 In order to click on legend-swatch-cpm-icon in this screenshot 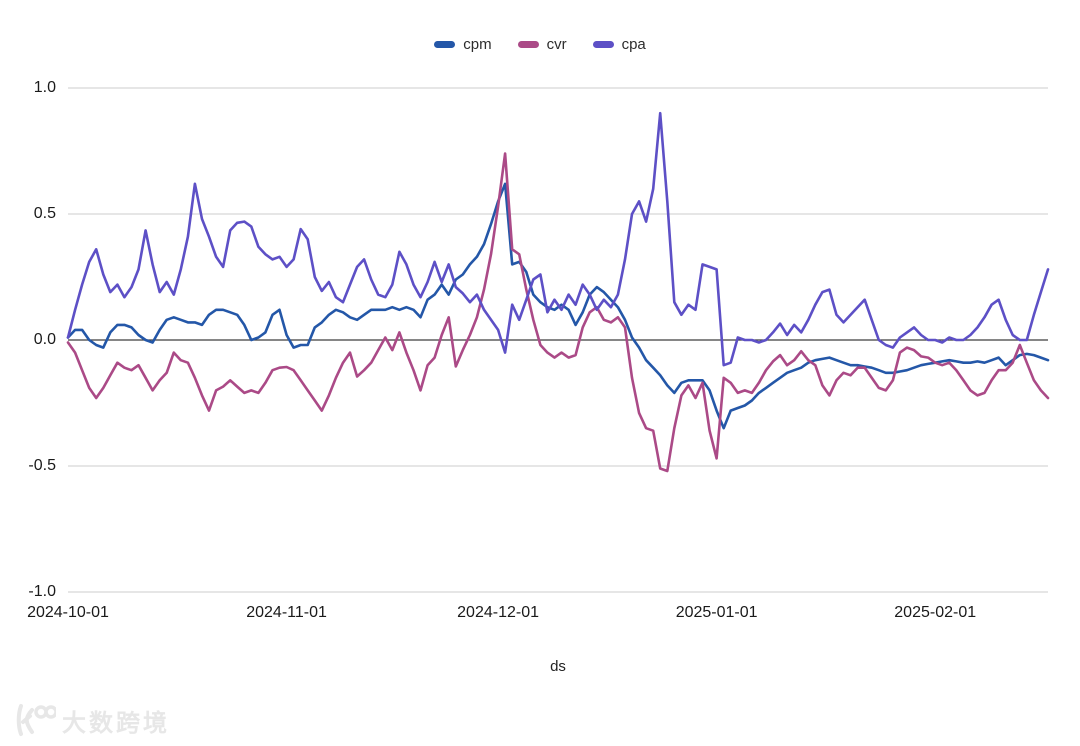, I will do `click(445, 44)`.